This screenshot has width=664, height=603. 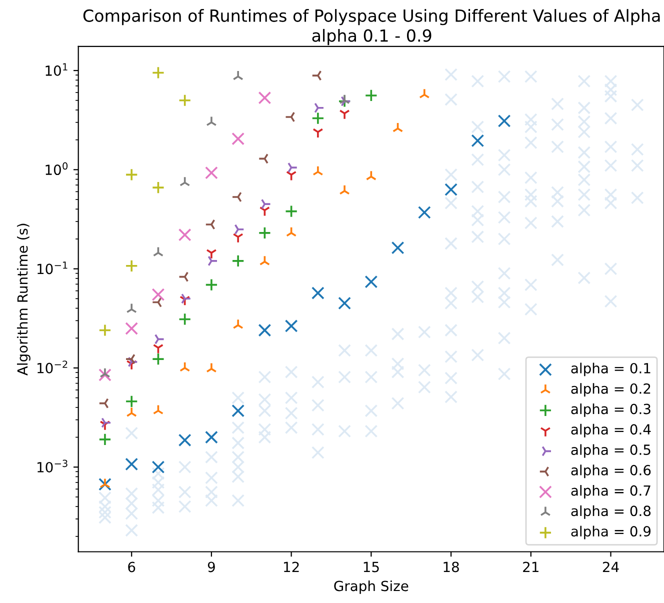 What do you see at coordinates (57, 169) in the screenshot?
I see `y-tick-label: 10$^{0}$` at bounding box center [57, 169].